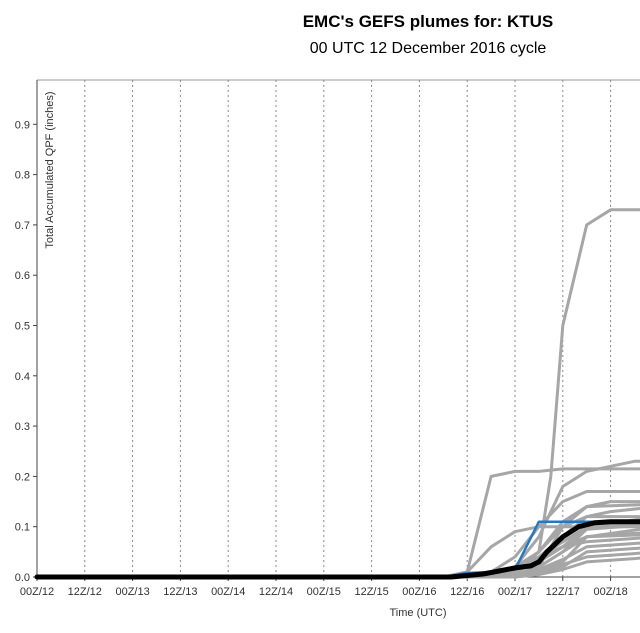 The height and width of the screenshot is (633, 640). What do you see at coordinates (419, 592) in the screenshot?
I see `x-tick-label: 00Z/16` at bounding box center [419, 592].